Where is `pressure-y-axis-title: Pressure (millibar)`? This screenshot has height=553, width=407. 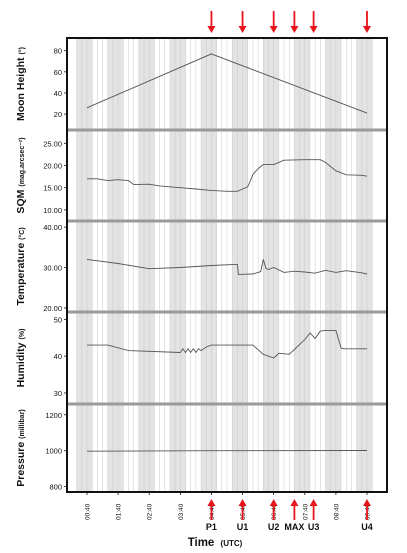 pressure-y-axis-title: Pressure (millibar) is located at coordinates (21, 448).